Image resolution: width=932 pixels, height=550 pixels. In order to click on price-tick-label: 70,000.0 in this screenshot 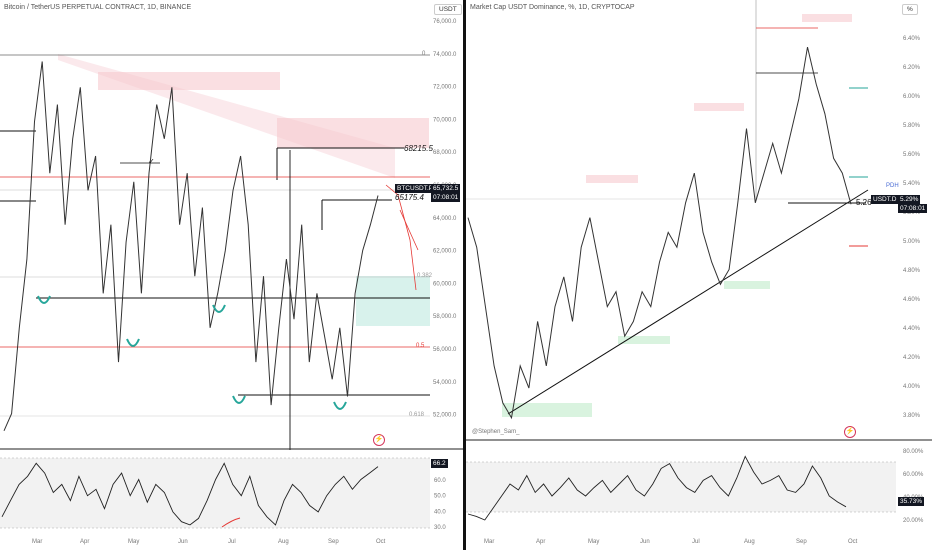, I will do `click(445, 120)`.